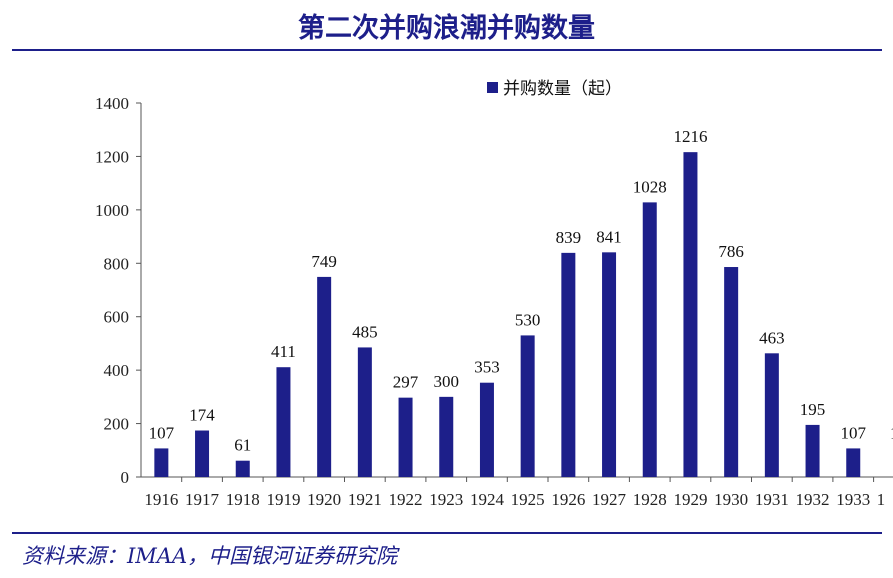 The height and width of the screenshot is (578, 893). Describe the element at coordinates (162, 432) in the screenshot. I see `data-label-1916: 107` at that location.